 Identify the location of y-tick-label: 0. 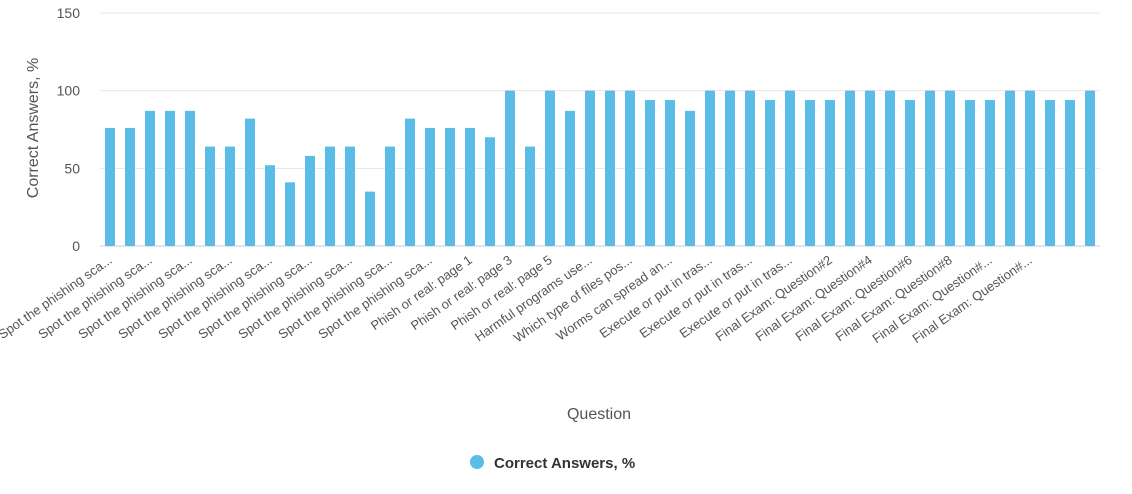
(76, 246).